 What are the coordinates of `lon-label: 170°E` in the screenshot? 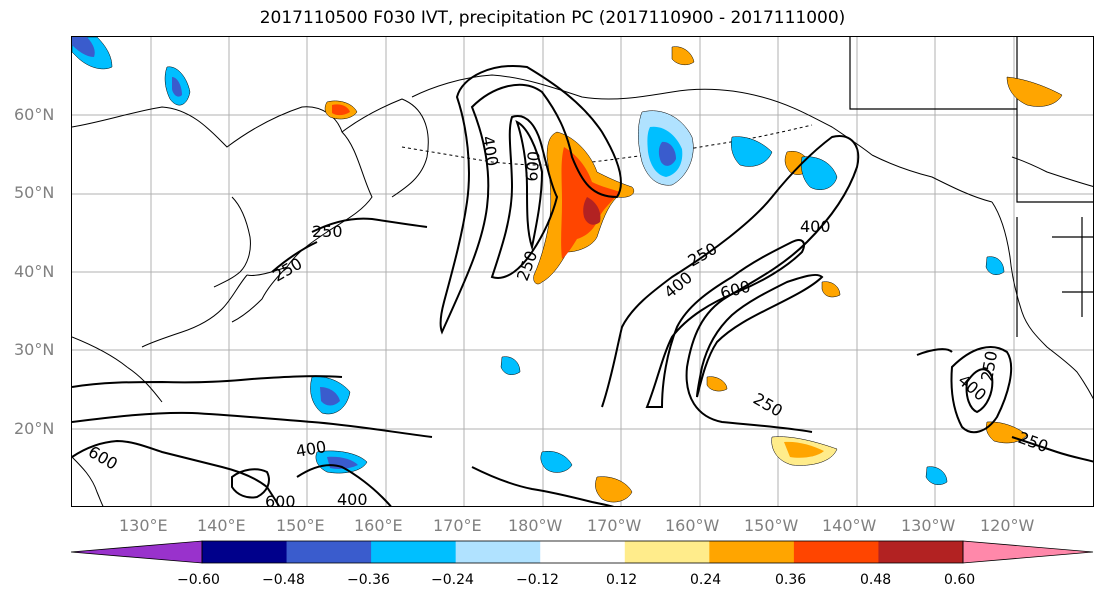 It's located at (457, 525).